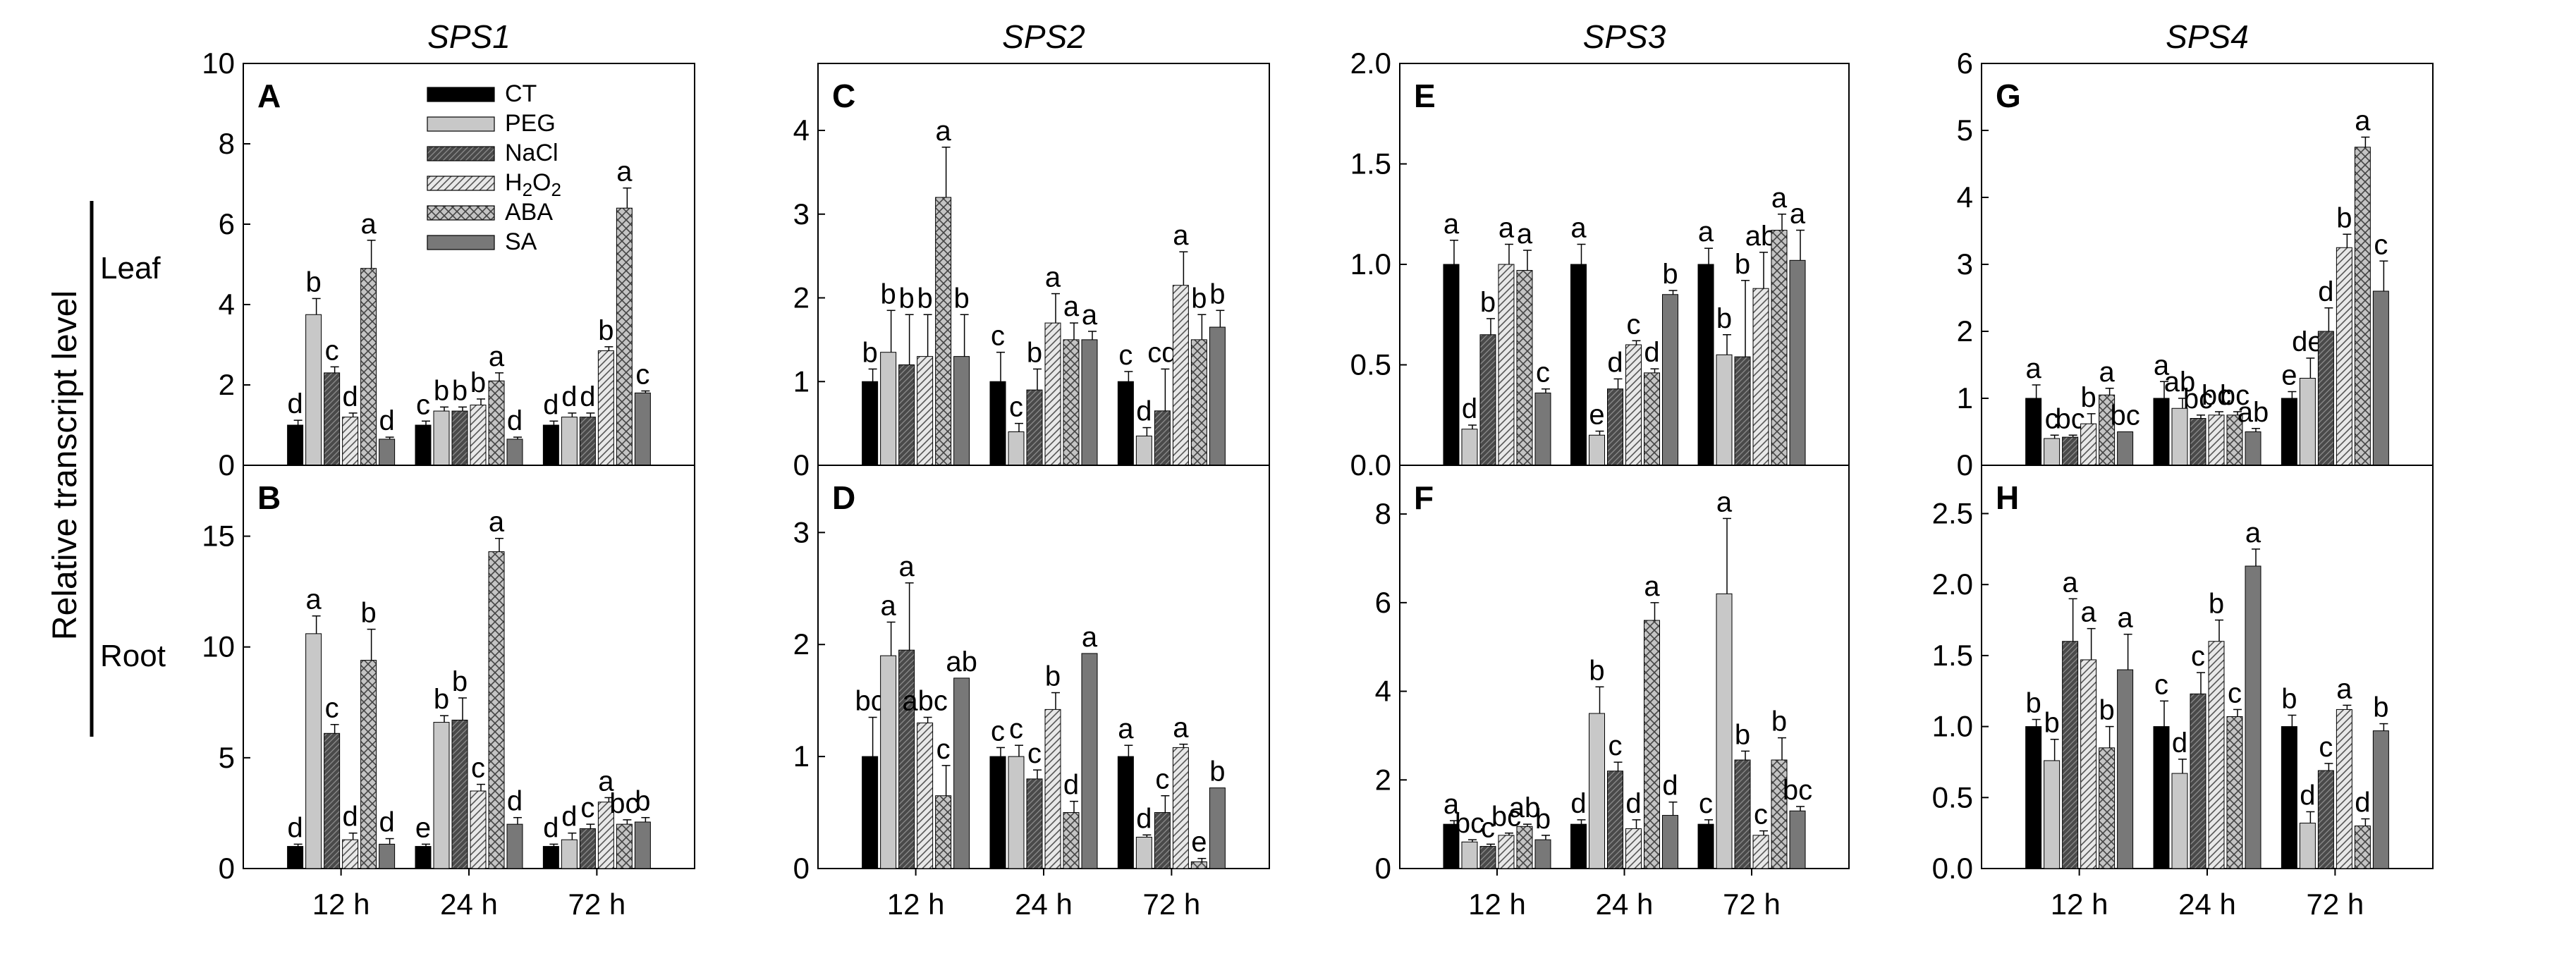 The image size is (2576, 963). What do you see at coordinates (341, 904) in the screenshot?
I see `x-tick-label: 12 h` at bounding box center [341, 904].